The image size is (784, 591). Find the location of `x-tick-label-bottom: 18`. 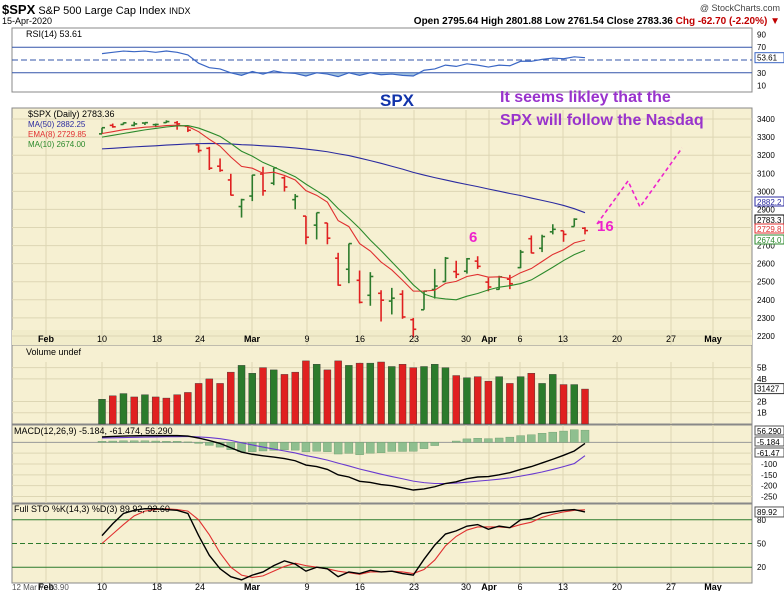

x-tick-label-bottom: 18 is located at coordinates (157, 586).